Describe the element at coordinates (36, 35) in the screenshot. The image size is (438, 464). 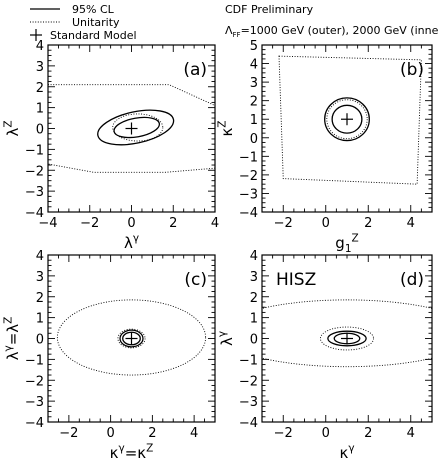
I see `legend-cross-icon` at that location.